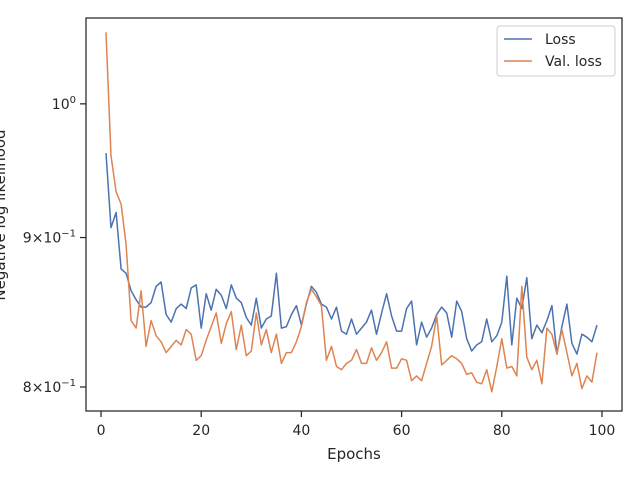 The height and width of the screenshot is (480, 640). What do you see at coordinates (4, 214) in the screenshot?
I see `y-axis-label: Negative log likelihood` at bounding box center [4, 214].